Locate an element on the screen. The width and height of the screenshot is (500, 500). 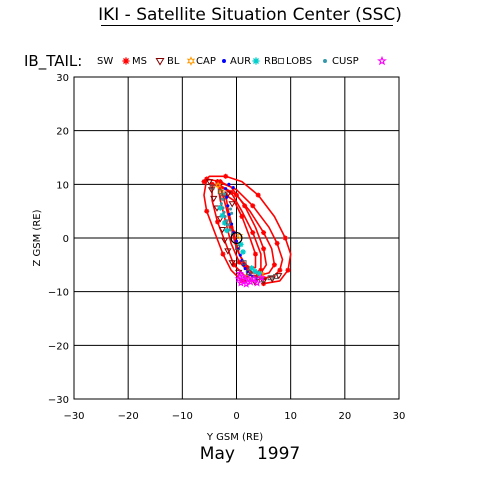
y-tick-label: −20 is located at coordinates (58, 346).